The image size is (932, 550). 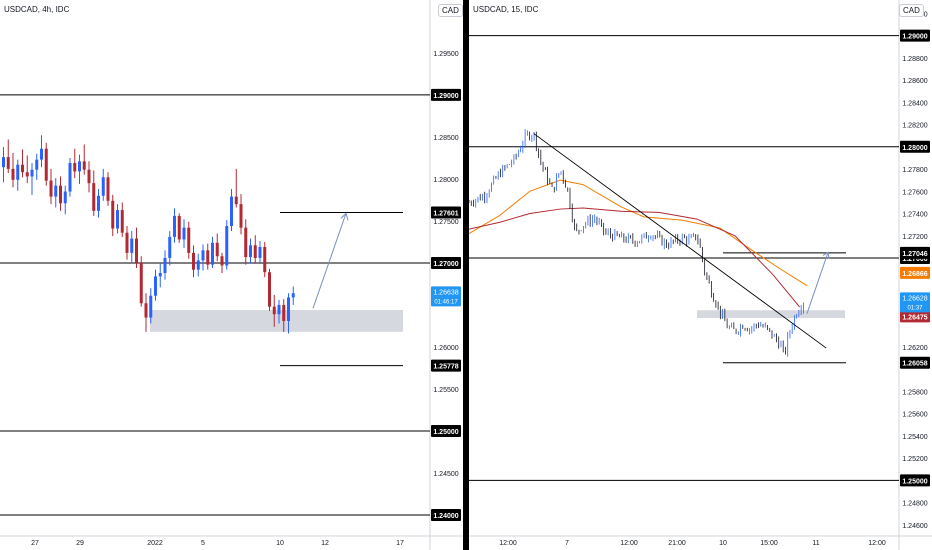 What do you see at coordinates (445, 474) in the screenshot?
I see `left-price-tick: 1.24500` at bounding box center [445, 474].